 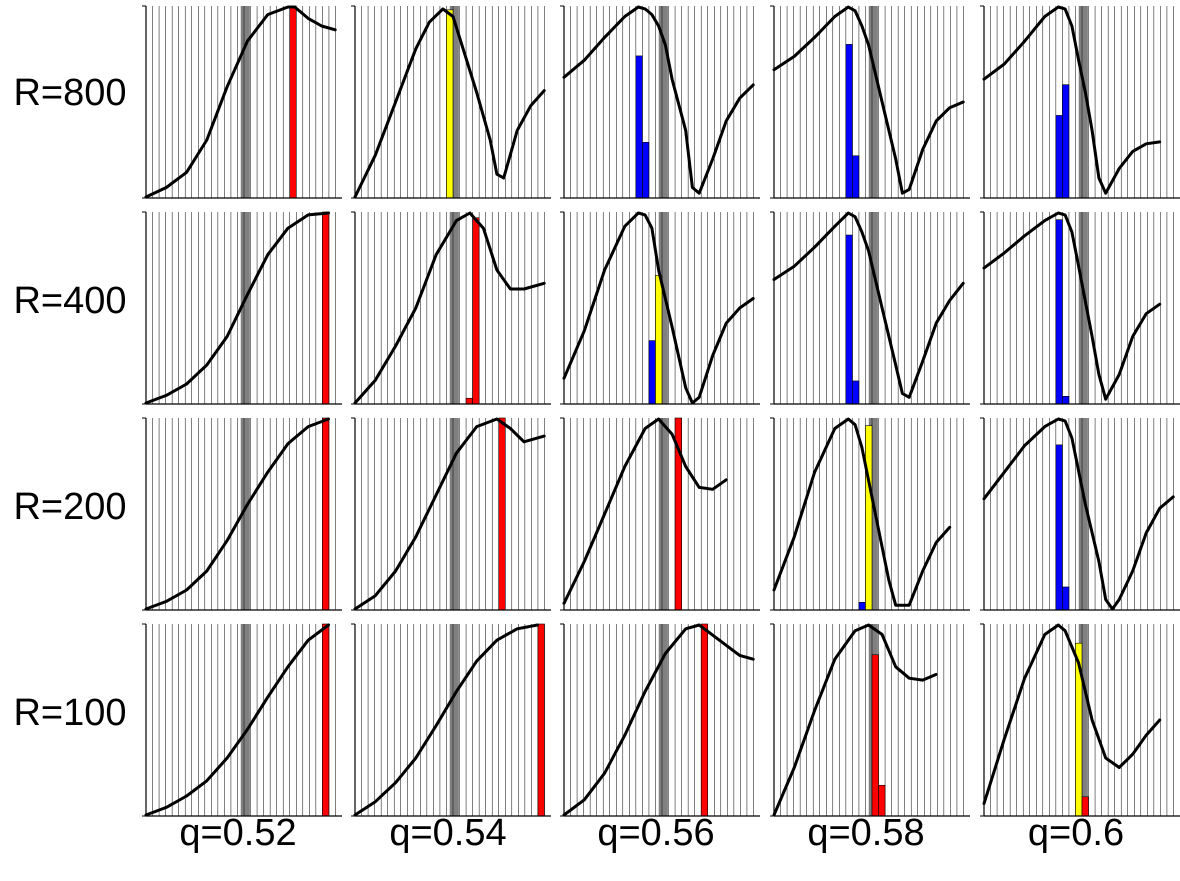 I want to click on panel-r2-c3, so click(x=870, y=514).